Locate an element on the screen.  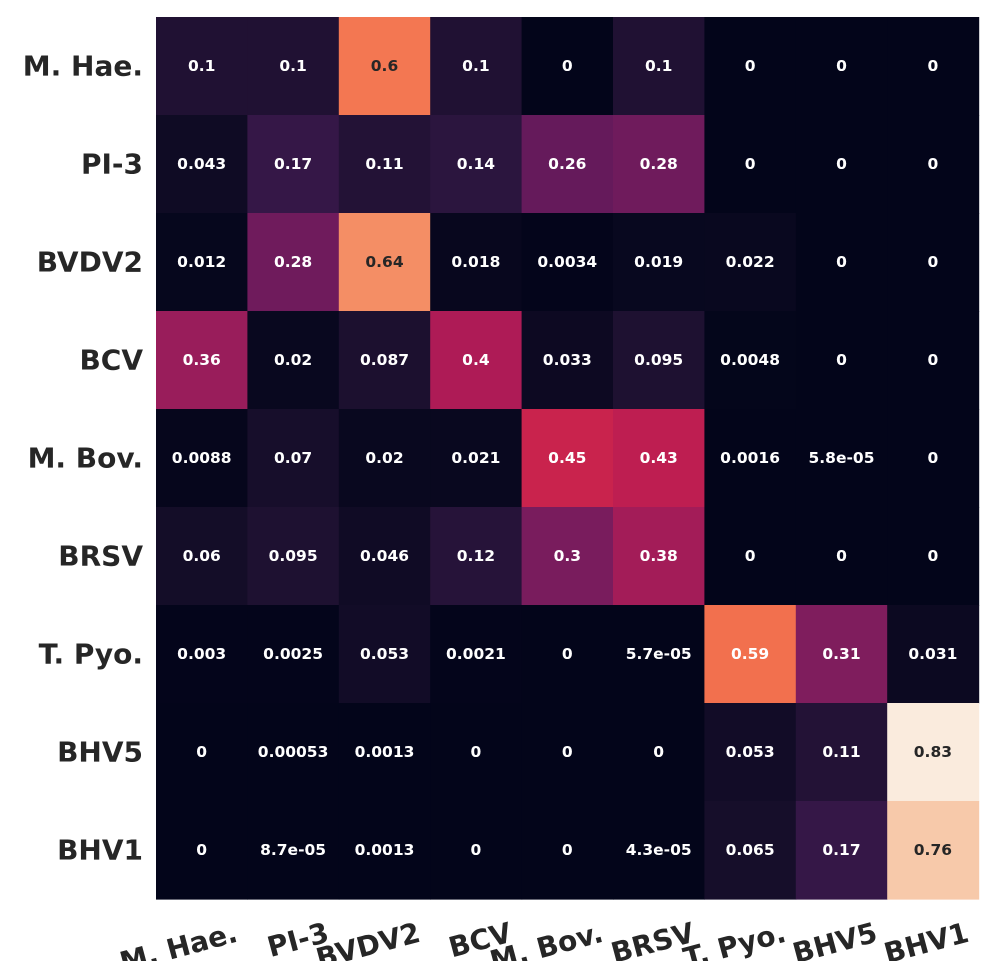
heatmap-cell-value: 0.43 is located at coordinates (659, 458).